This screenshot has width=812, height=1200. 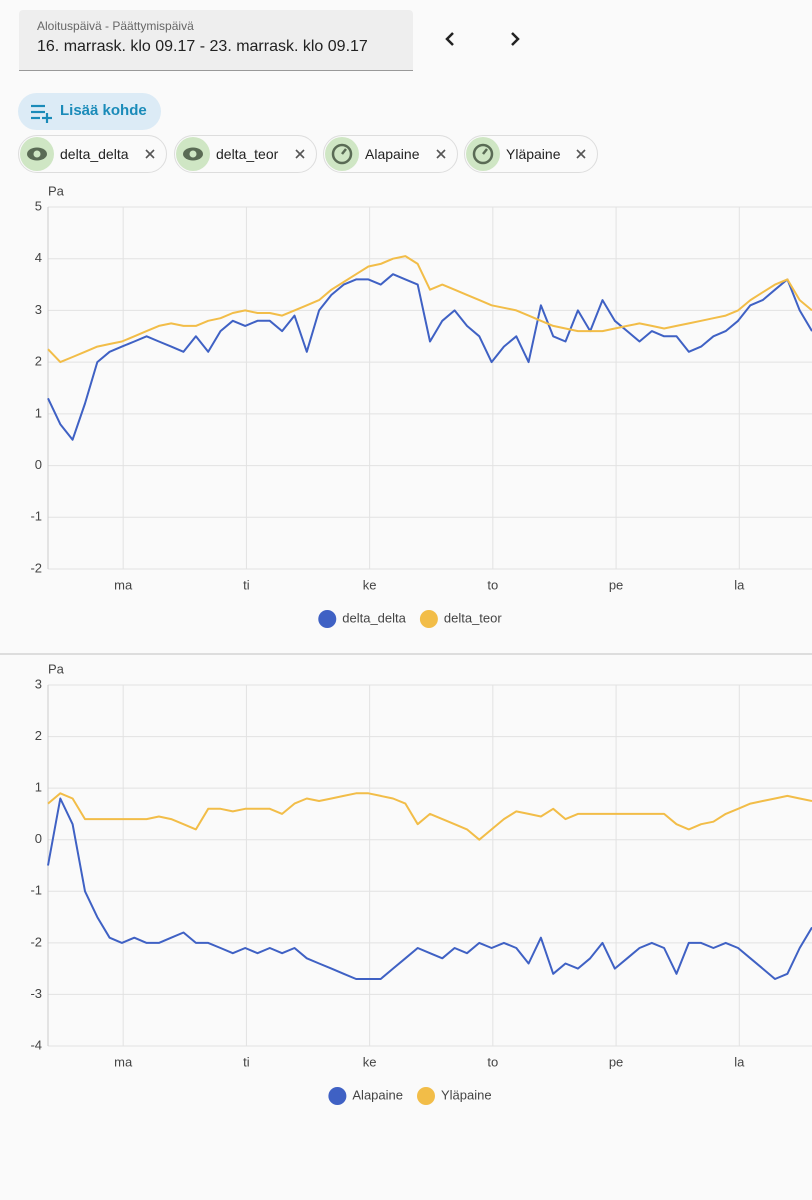 What do you see at coordinates (533, 154) in the screenshot?
I see `chip-label: Yläpaine` at bounding box center [533, 154].